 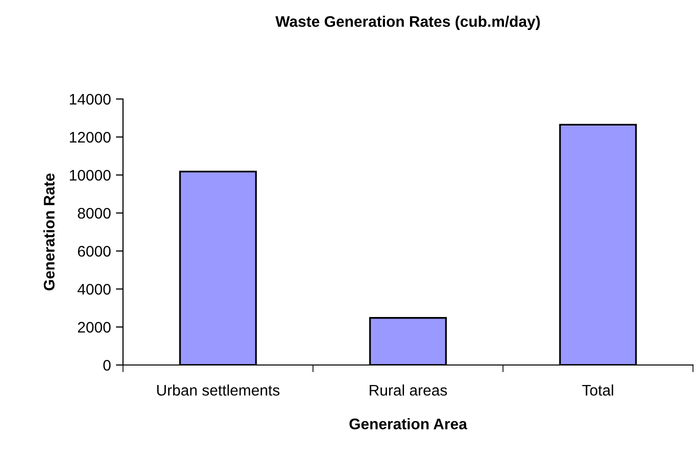 What do you see at coordinates (49, 232) in the screenshot?
I see `y-axis-title: Generation Rate` at bounding box center [49, 232].